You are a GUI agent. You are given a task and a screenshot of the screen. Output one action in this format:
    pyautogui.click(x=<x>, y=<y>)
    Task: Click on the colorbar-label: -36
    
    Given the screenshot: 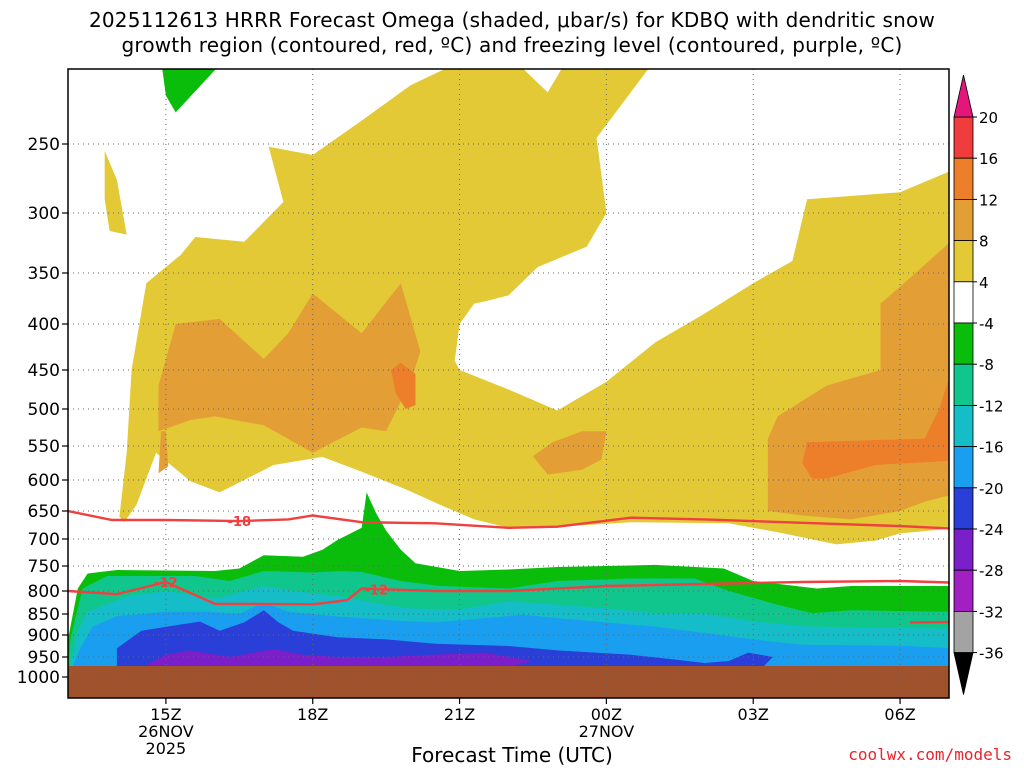 What is the action you would take?
    pyautogui.click(x=991, y=654)
    